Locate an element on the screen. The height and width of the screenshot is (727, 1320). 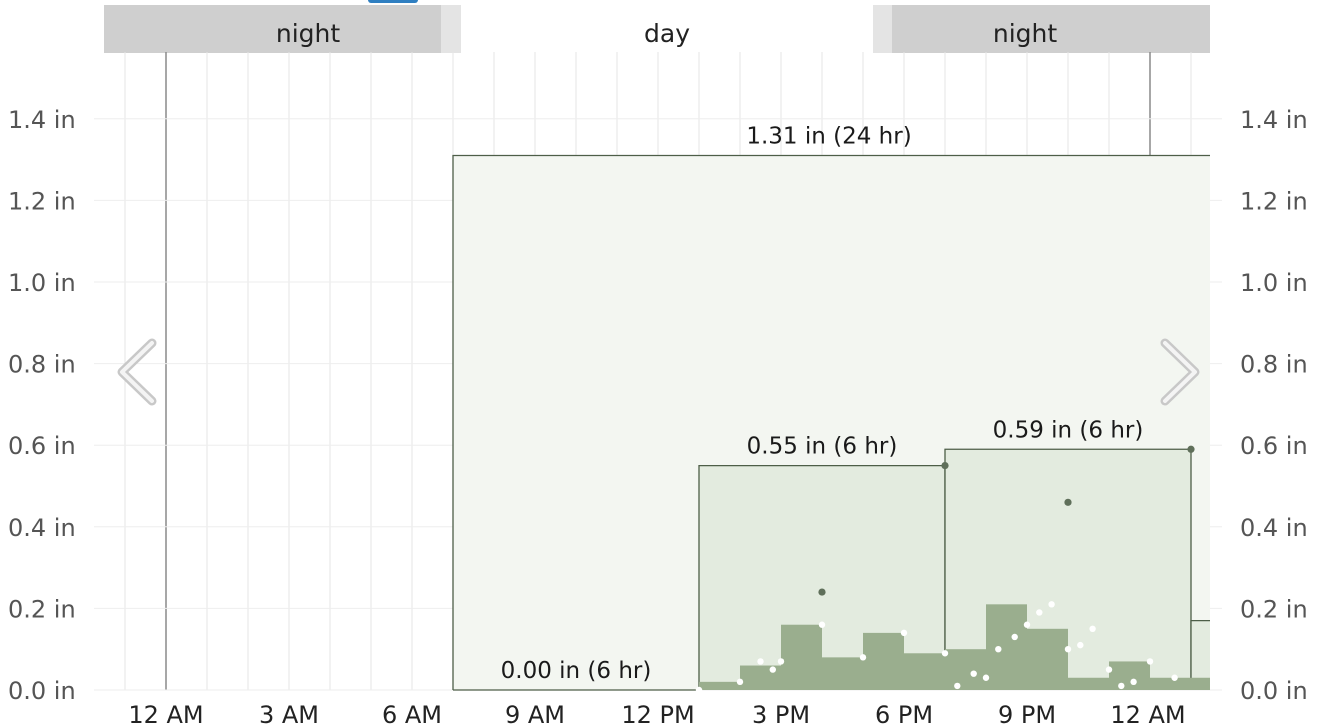
y-tick-label-right: 0.4 in is located at coordinates (1274, 528).